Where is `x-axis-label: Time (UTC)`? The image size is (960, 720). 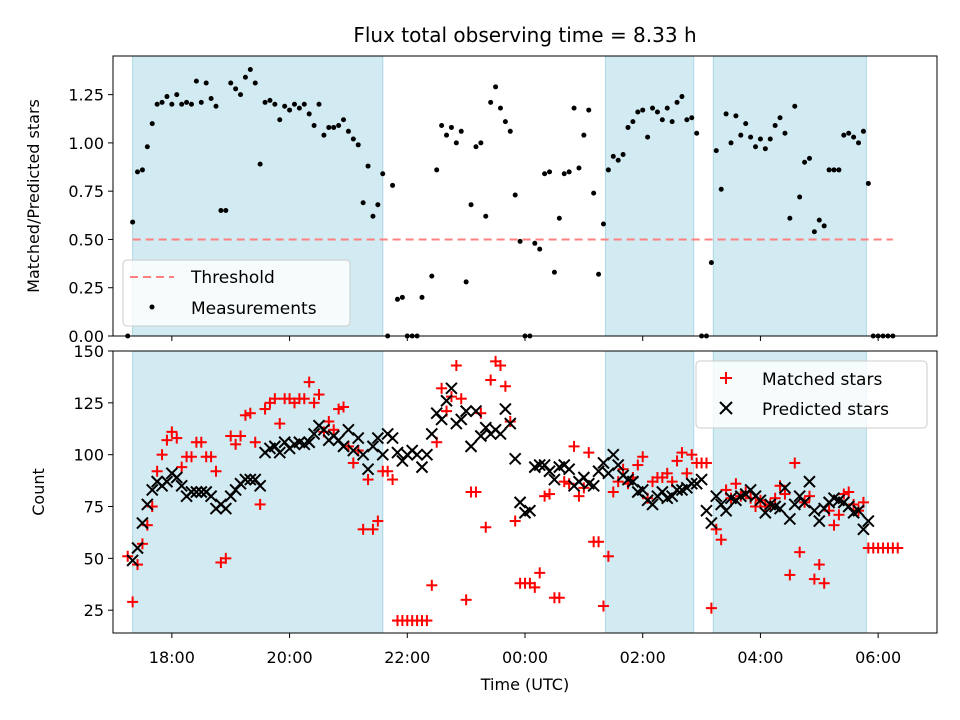 x-axis-label: Time (UTC) is located at coordinates (524, 684).